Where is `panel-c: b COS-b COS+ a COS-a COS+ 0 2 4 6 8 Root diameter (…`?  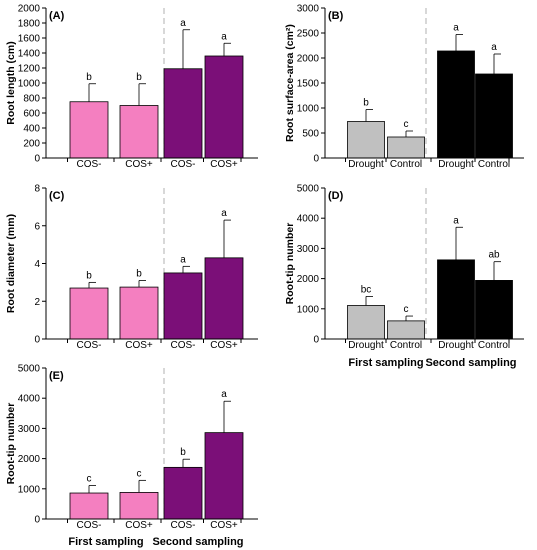 panel-c: b COS-b COS+ a COS-a COS+ 0 2 4 6 8 Root diameter (… is located at coordinates (131, 267).